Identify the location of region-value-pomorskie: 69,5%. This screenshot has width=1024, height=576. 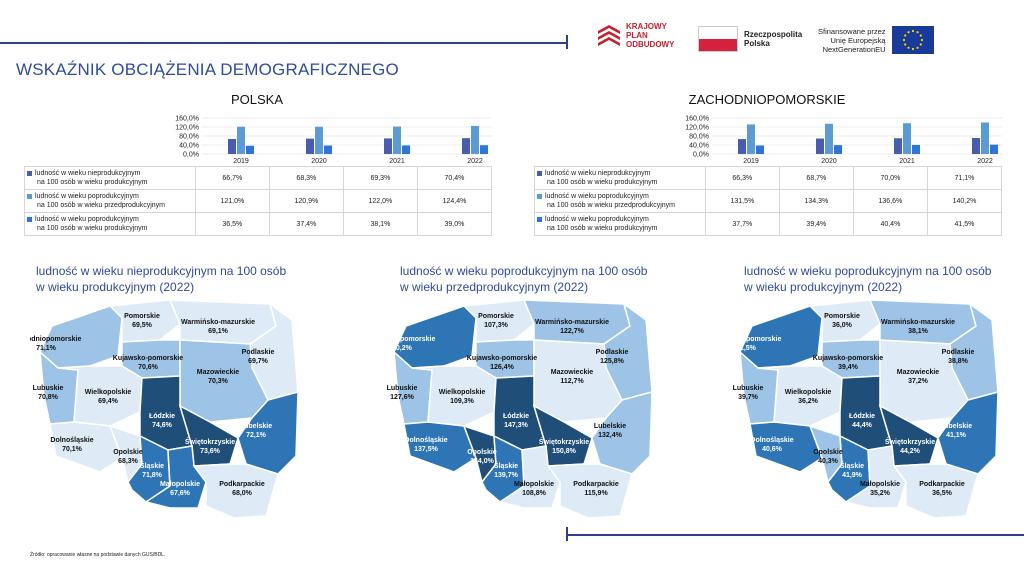
(142, 325).